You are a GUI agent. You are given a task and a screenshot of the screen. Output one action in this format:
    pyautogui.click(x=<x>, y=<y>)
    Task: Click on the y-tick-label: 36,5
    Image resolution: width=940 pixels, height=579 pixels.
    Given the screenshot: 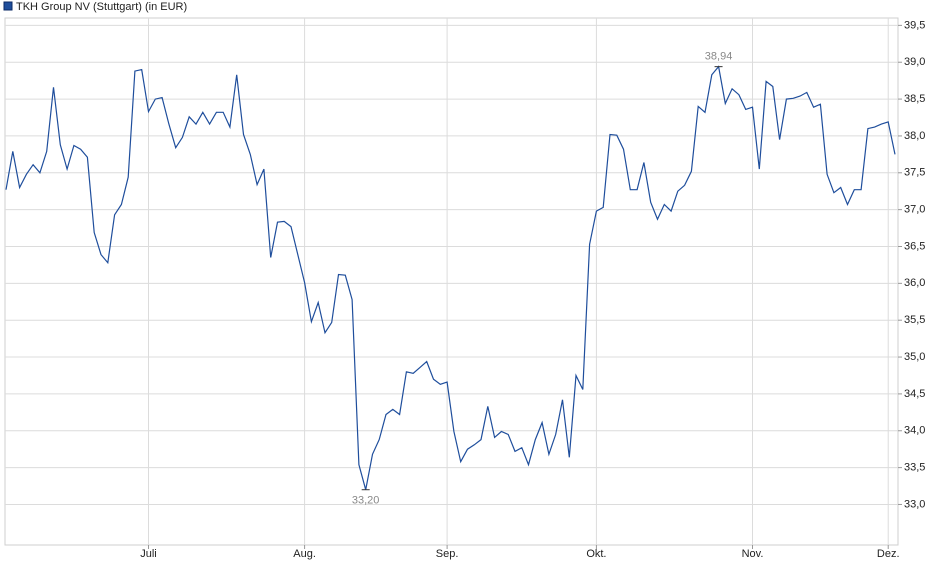 What is the action you would take?
    pyautogui.click(x=914, y=246)
    